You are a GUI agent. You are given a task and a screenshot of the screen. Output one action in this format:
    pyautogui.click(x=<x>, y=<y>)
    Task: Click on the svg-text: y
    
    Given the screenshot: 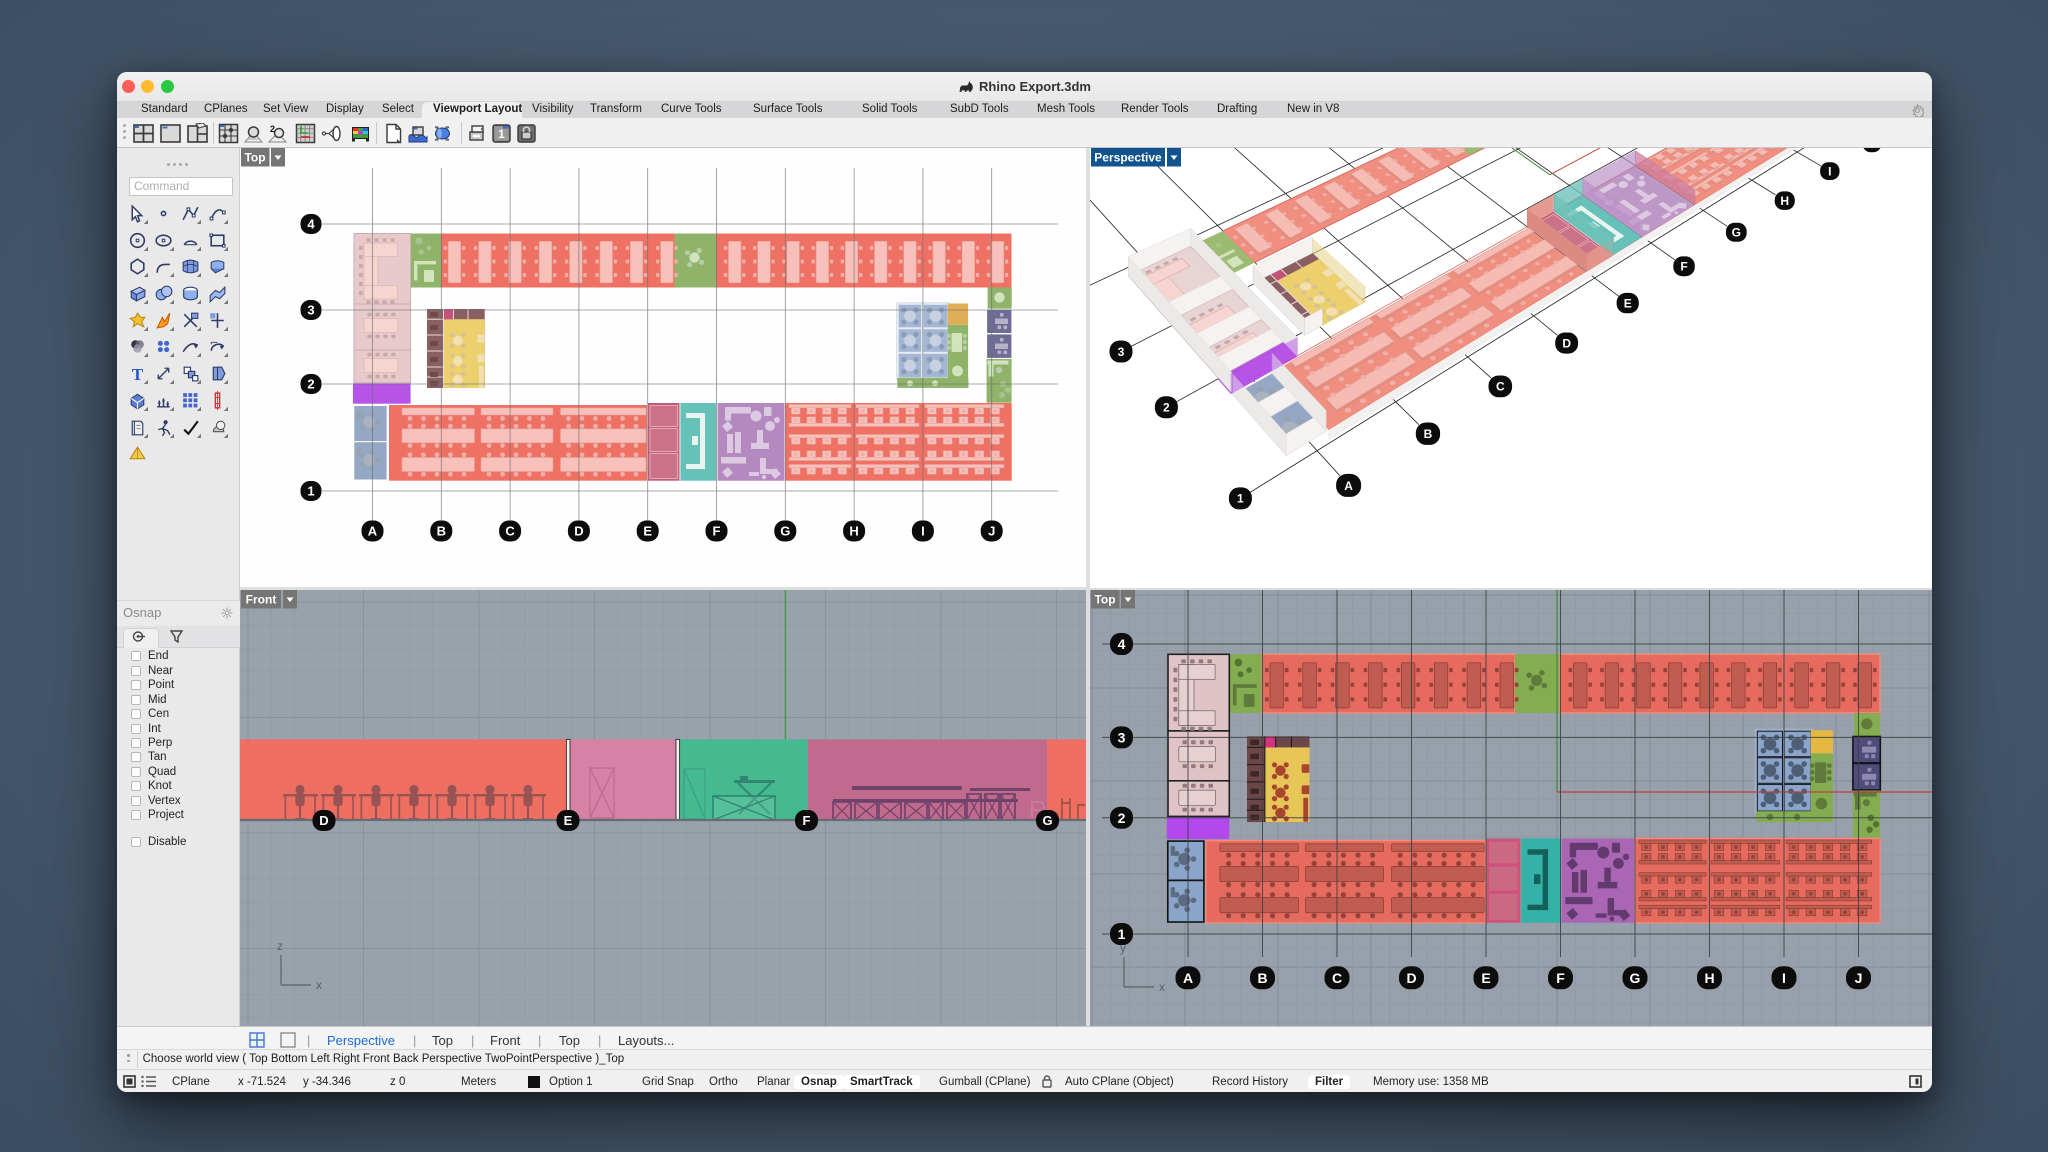 What is the action you would take?
    pyautogui.click(x=1123, y=948)
    